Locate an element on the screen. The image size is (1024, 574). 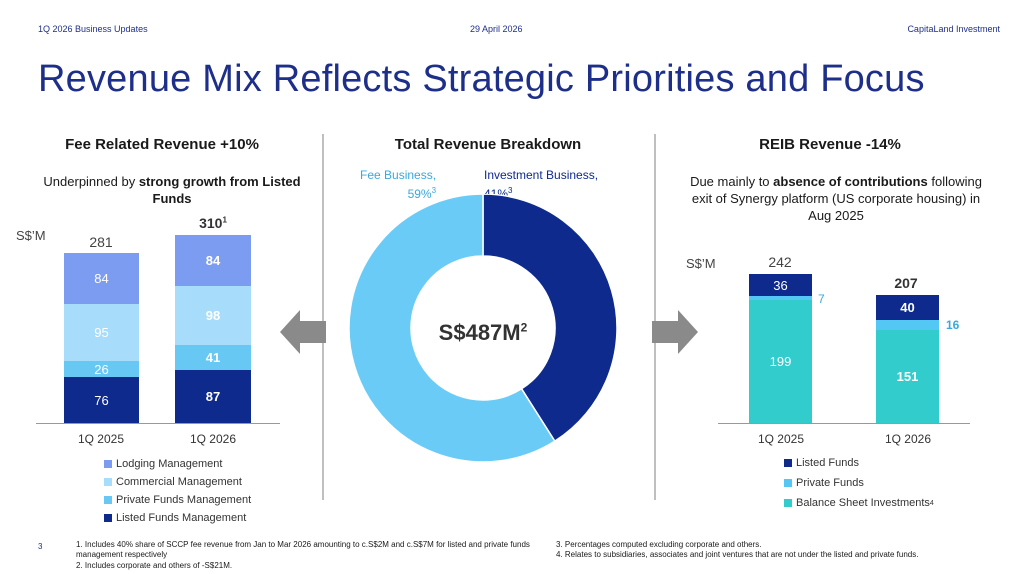
right-seg-balance-sheet-investments-0: 199 is located at coordinates (780, 361).